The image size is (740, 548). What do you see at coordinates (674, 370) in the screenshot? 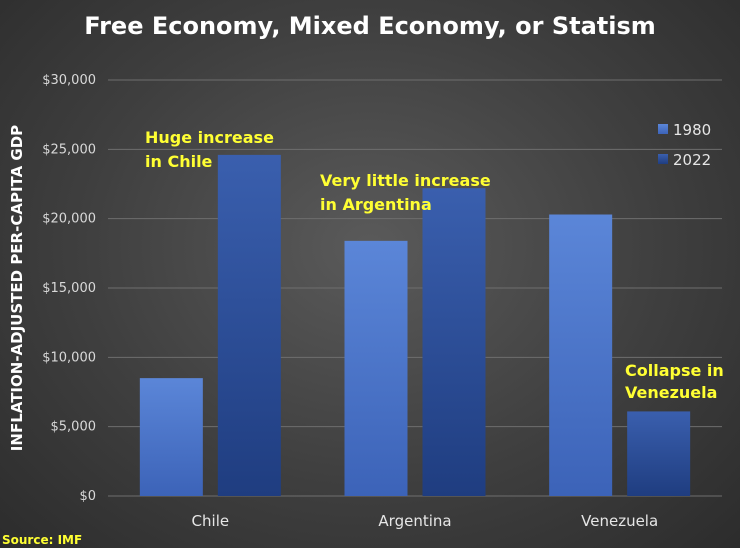
I see `annotation-venezuela-line-1: Collapse in` at bounding box center [674, 370].